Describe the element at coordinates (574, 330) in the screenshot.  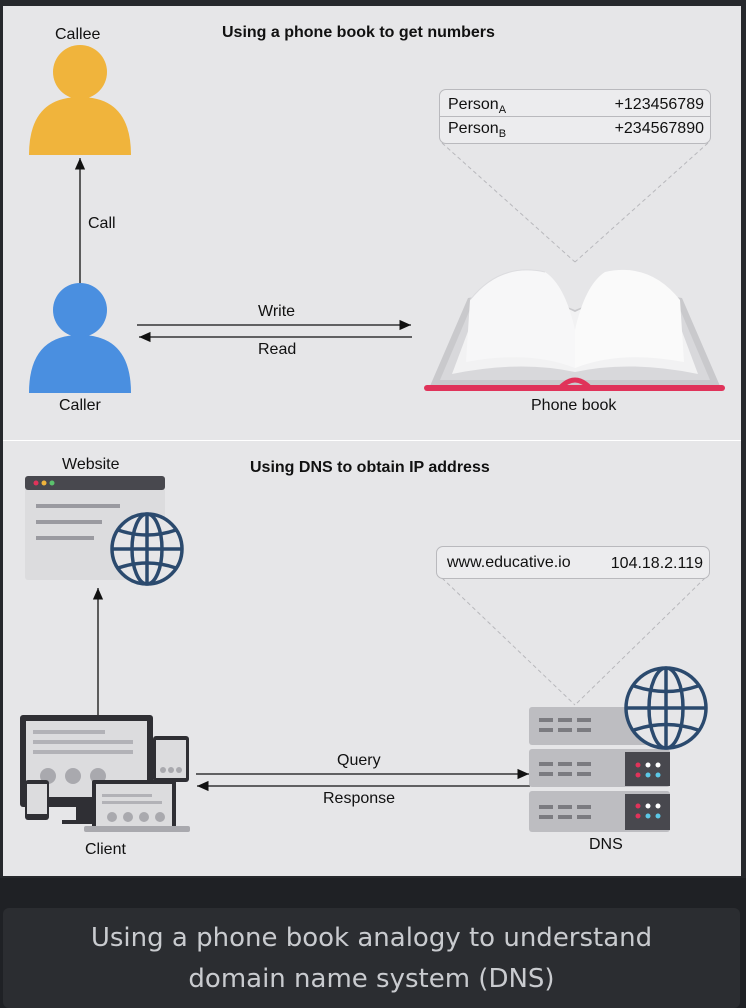
I see `phone-book-icon` at that location.